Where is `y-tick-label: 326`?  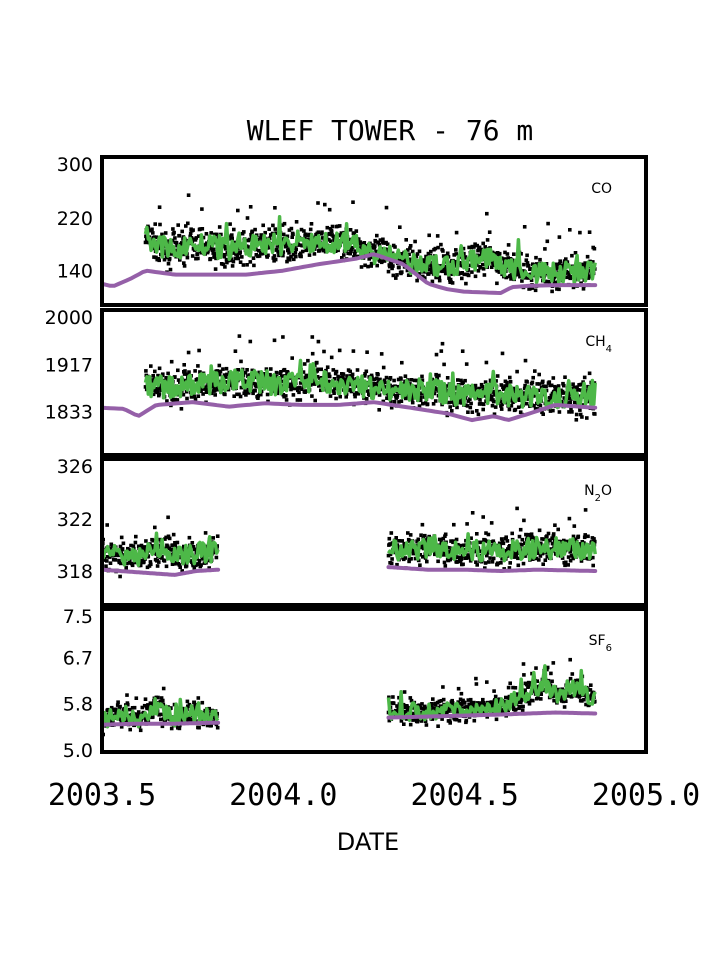 y-tick-label: 326 is located at coordinates (75, 467).